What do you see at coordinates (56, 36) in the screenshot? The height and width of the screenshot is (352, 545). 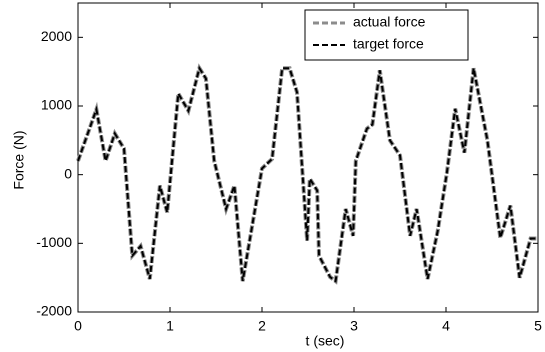 I see `y-tick-label: 2000` at bounding box center [56, 36].